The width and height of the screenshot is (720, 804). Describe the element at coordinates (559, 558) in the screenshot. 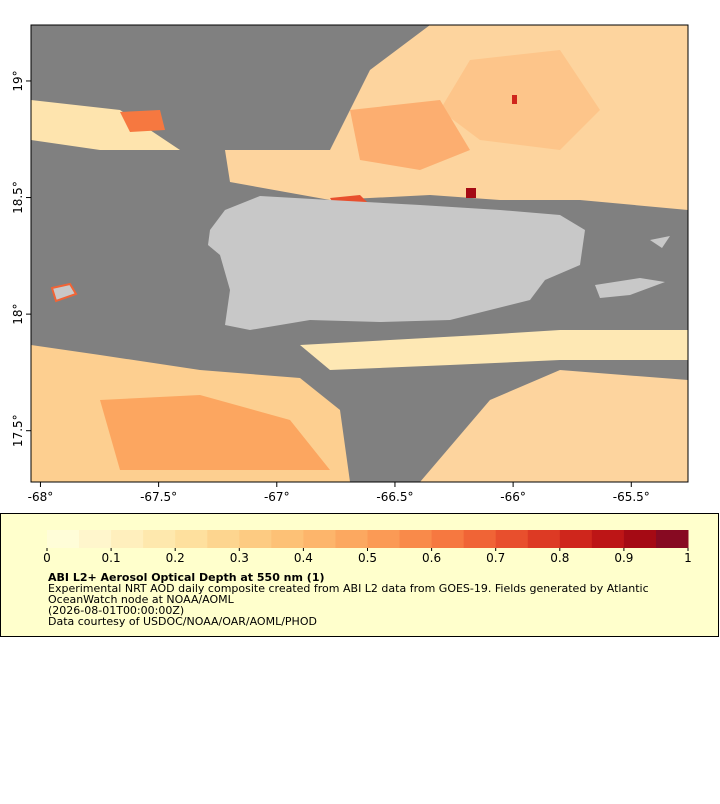

I see `colorbar-tick-label: 0.8` at that location.